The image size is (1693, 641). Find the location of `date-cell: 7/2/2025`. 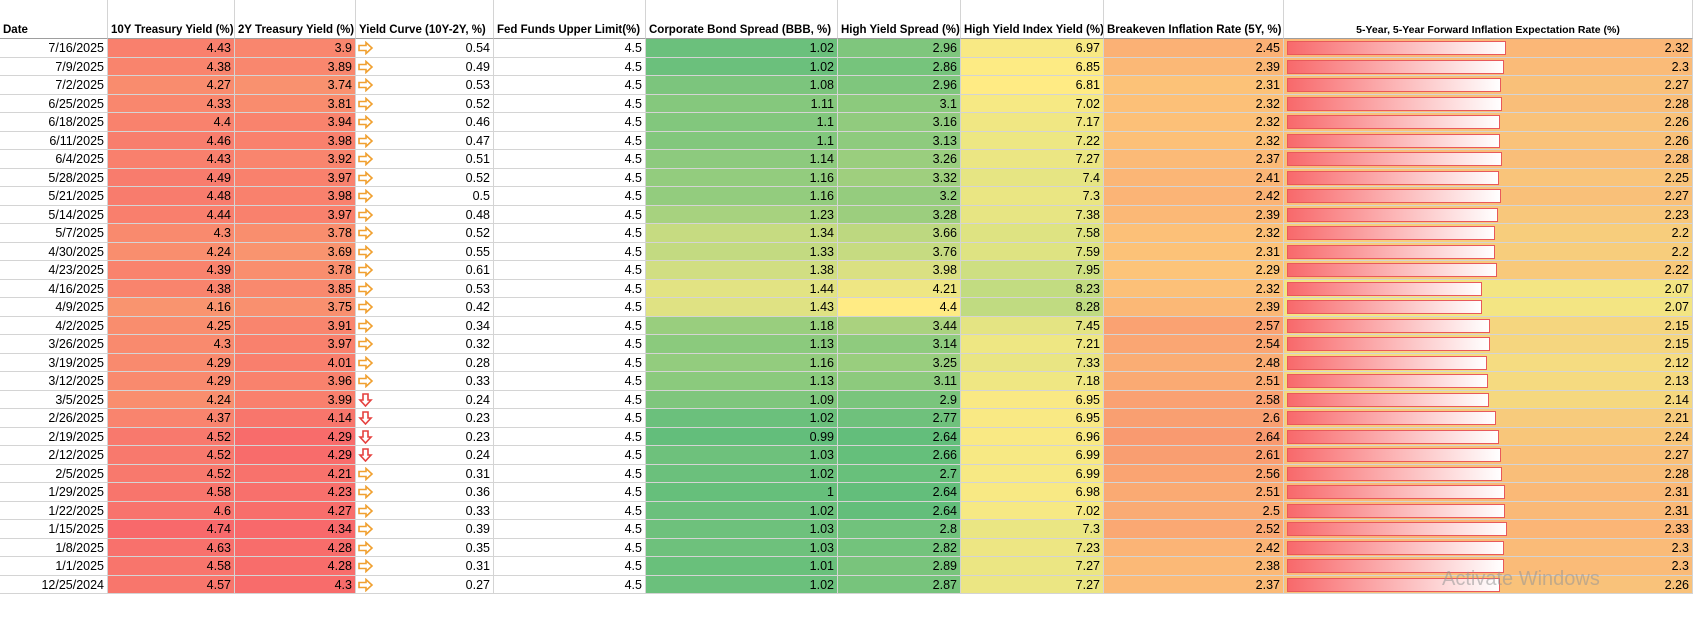

date-cell: 7/2/2025 is located at coordinates (54, 85).